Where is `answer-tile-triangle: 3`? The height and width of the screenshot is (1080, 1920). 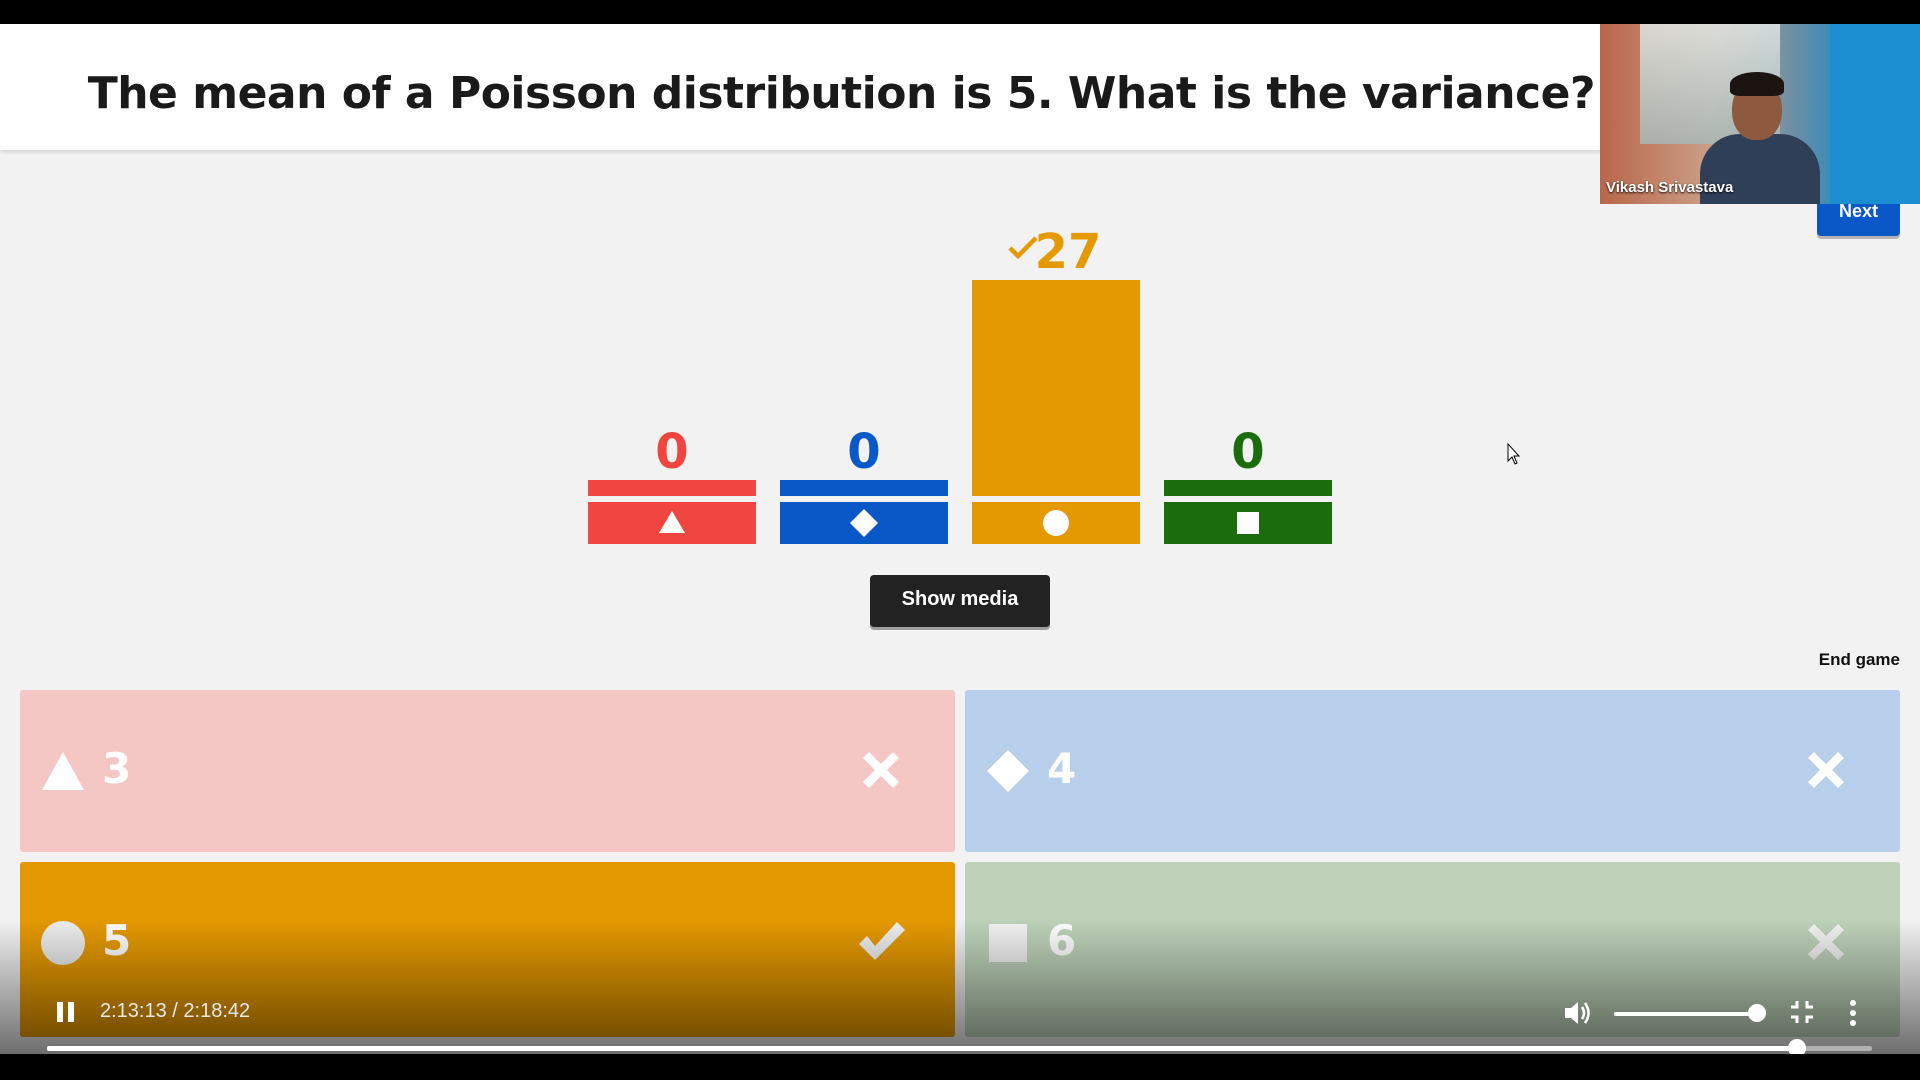
answer-tile-triangle: 3 is located at coordinates (487, 771).